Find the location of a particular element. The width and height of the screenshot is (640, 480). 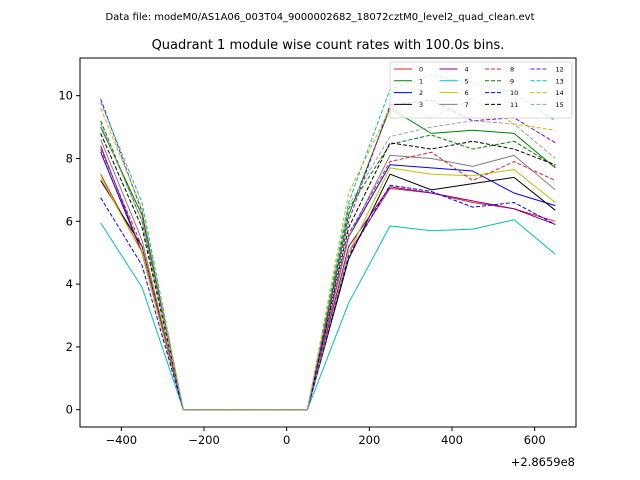

legend-label-4: 4 is located at coordinates (467, 70).